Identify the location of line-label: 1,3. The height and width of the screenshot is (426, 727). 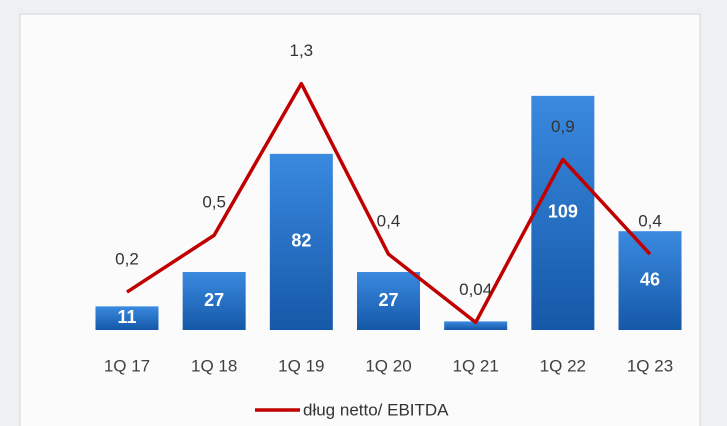
(302, 50).